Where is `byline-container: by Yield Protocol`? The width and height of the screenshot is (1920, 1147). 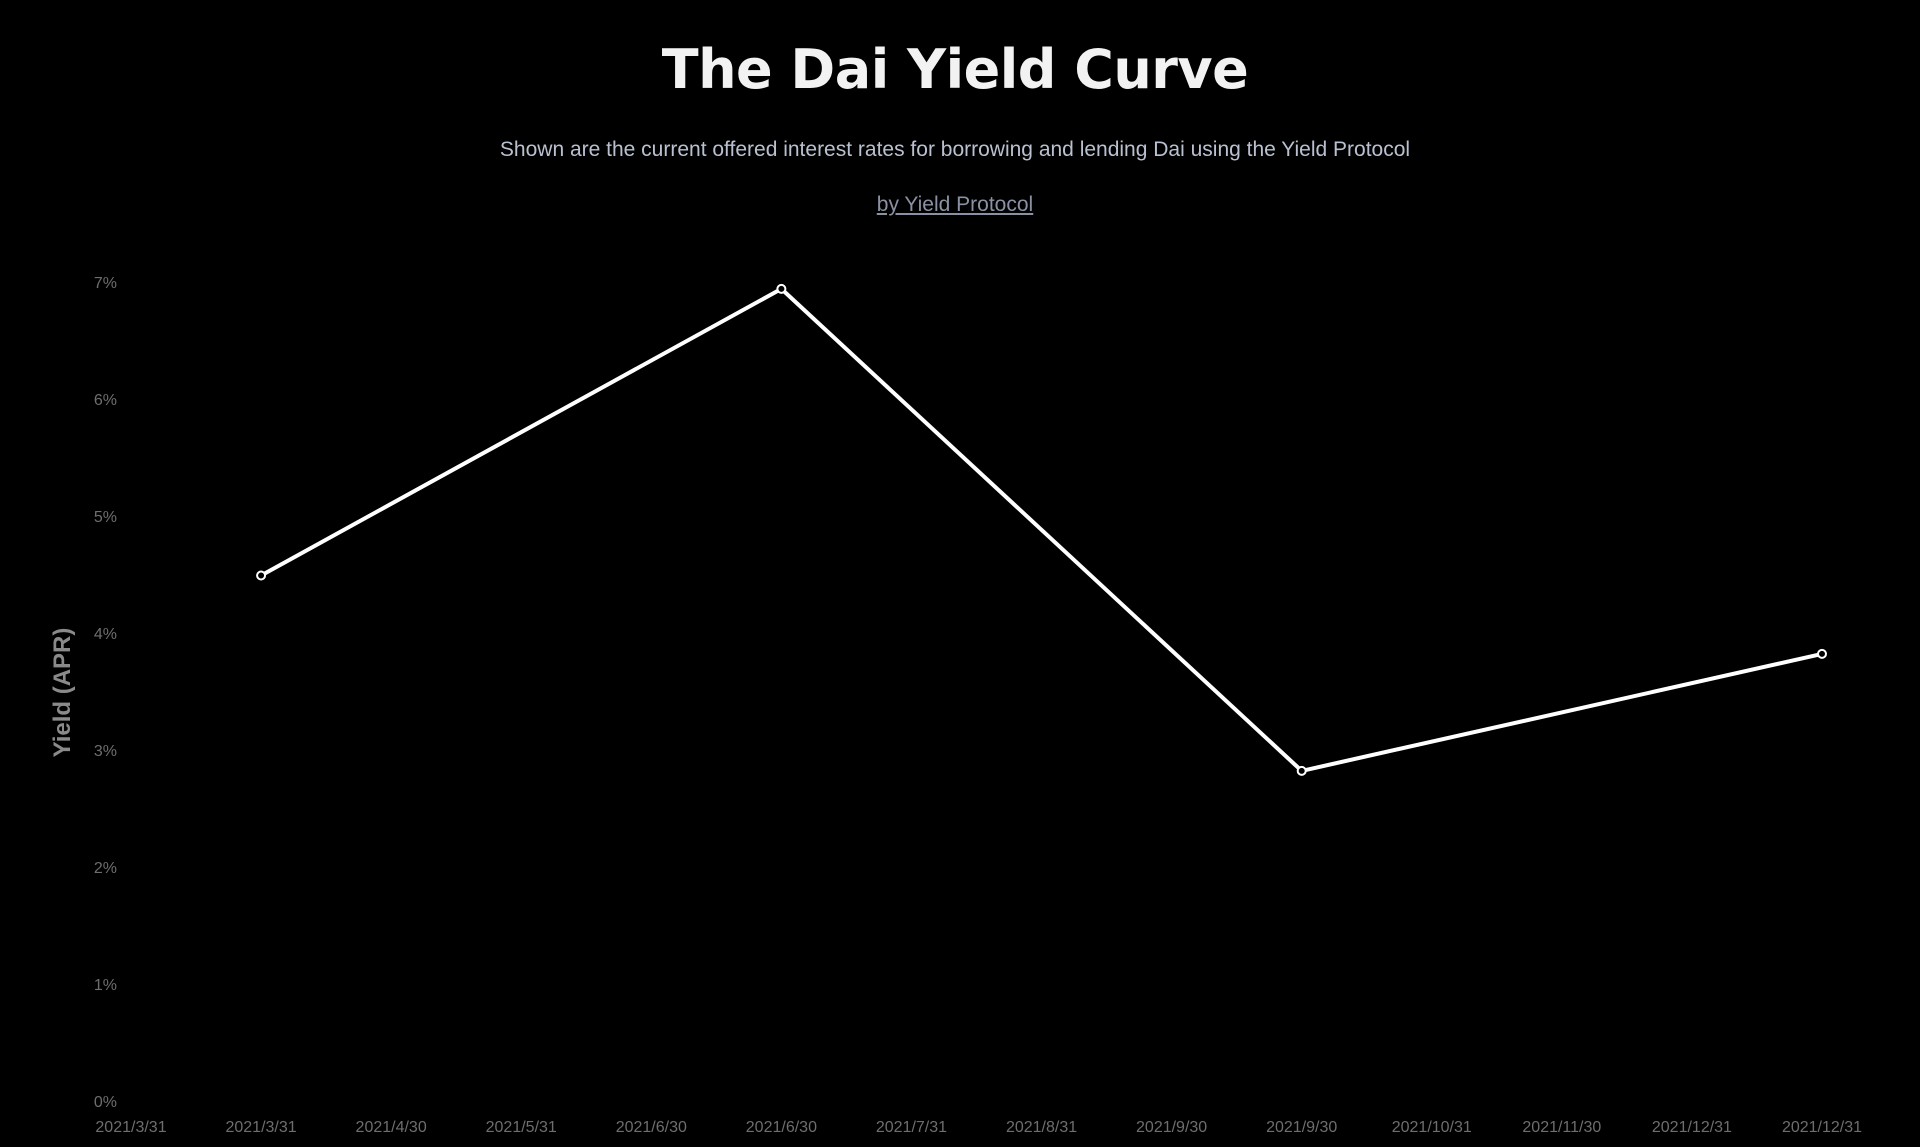 byline-container: by Yield Protocol is located at coordinates (955, 205).